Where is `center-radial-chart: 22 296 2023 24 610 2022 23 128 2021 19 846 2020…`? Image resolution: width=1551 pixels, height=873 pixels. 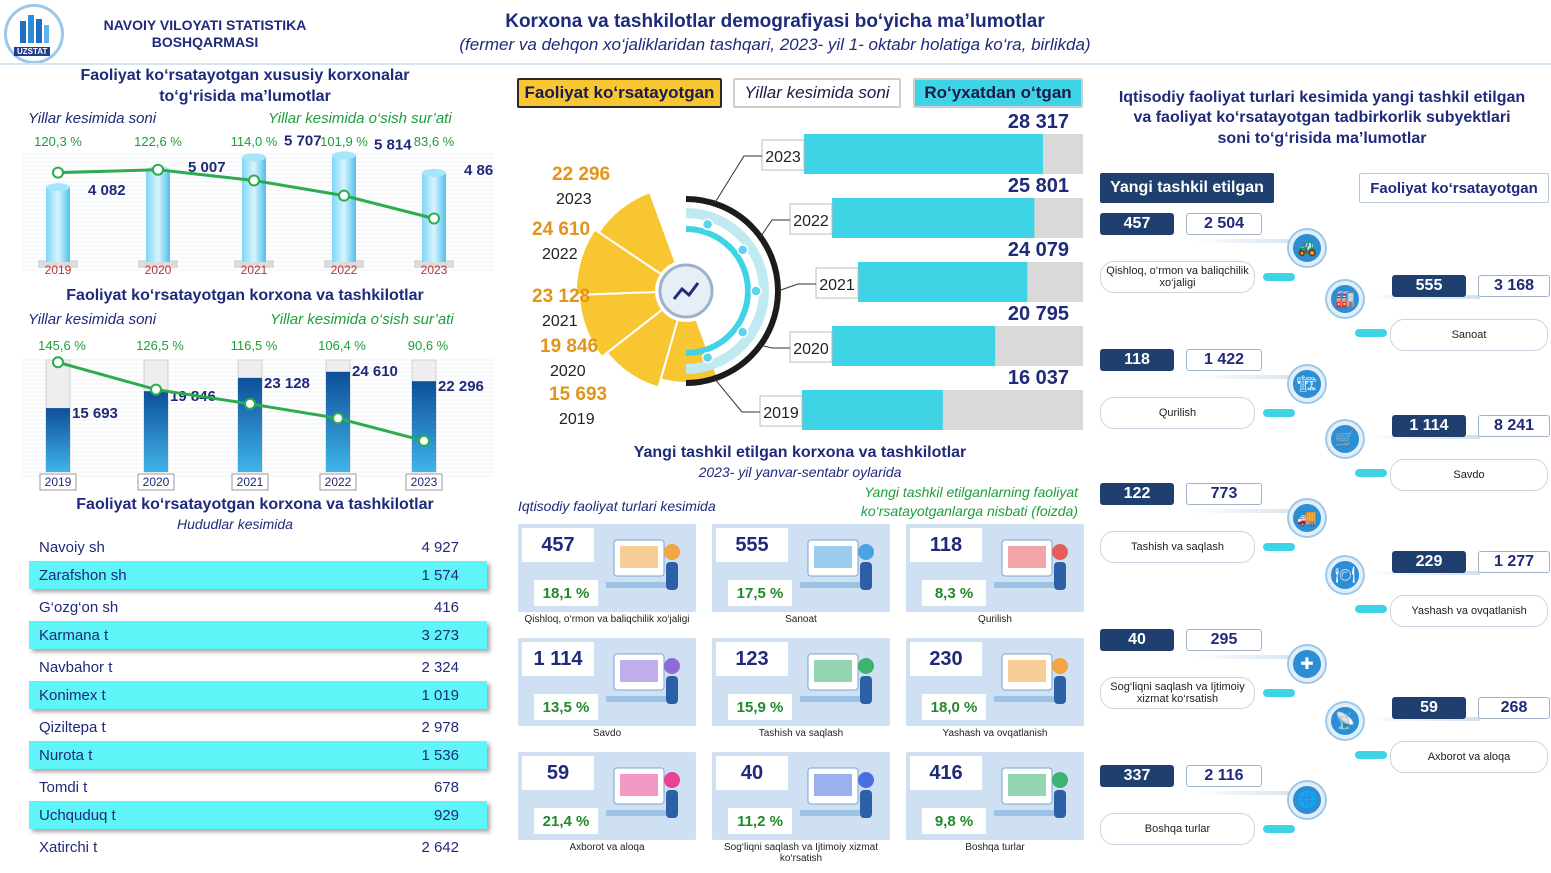 center-radial-chart: 22 296 2023 24 610 2022 23 128 2021 19 846 2020… is located at coordinates (807, 270).